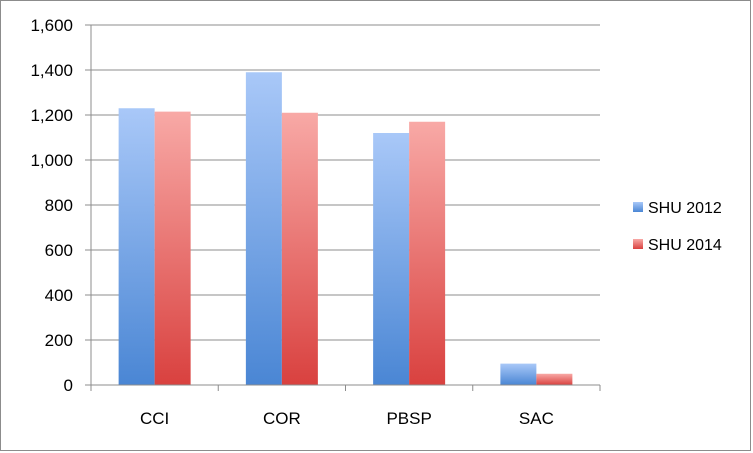 This screenshot has height=453, width=753. Describe the element at coordinates (282, 418) in the screenshot. I see `x-tick-label: COR` at that location.